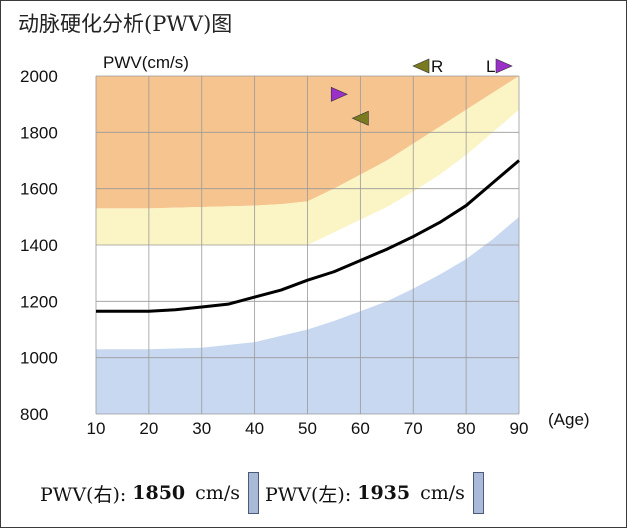 The height and width of the screenshot is (528, 627). I want to click on x-tick-40: 40, so click(254, 428).